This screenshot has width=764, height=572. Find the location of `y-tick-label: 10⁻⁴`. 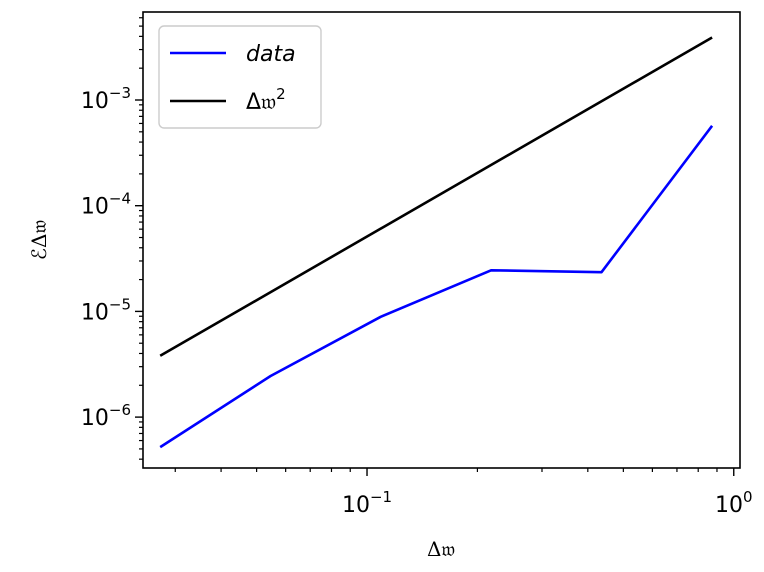

y-tick-label: 10⁻⁴ is located at coordinates (106, 205).